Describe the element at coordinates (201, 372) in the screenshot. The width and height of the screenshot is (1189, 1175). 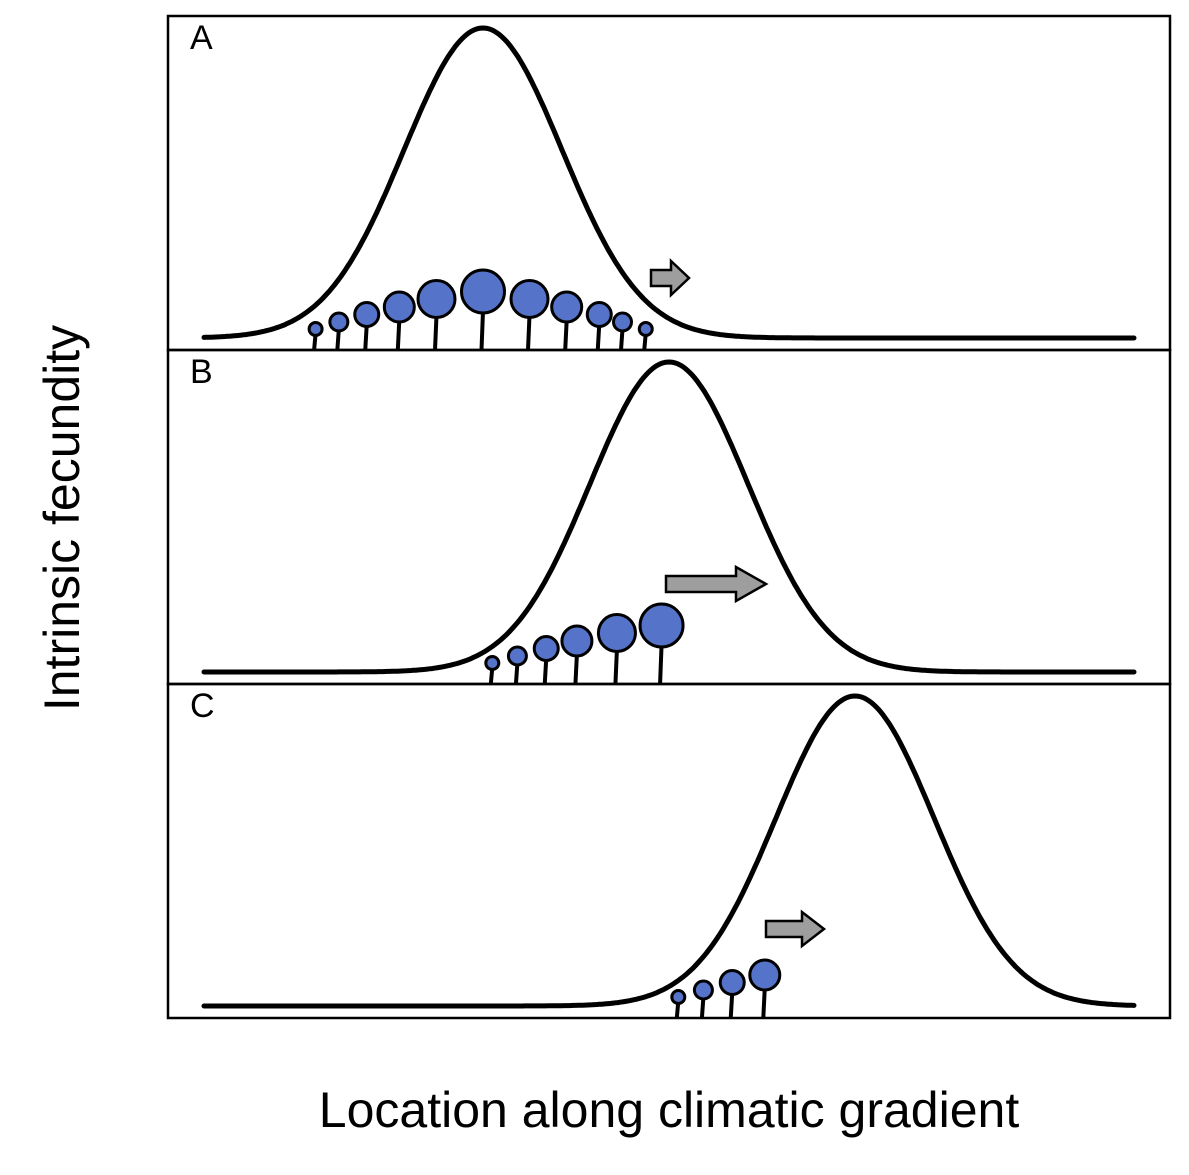
I see `panel-label: B` at that location.